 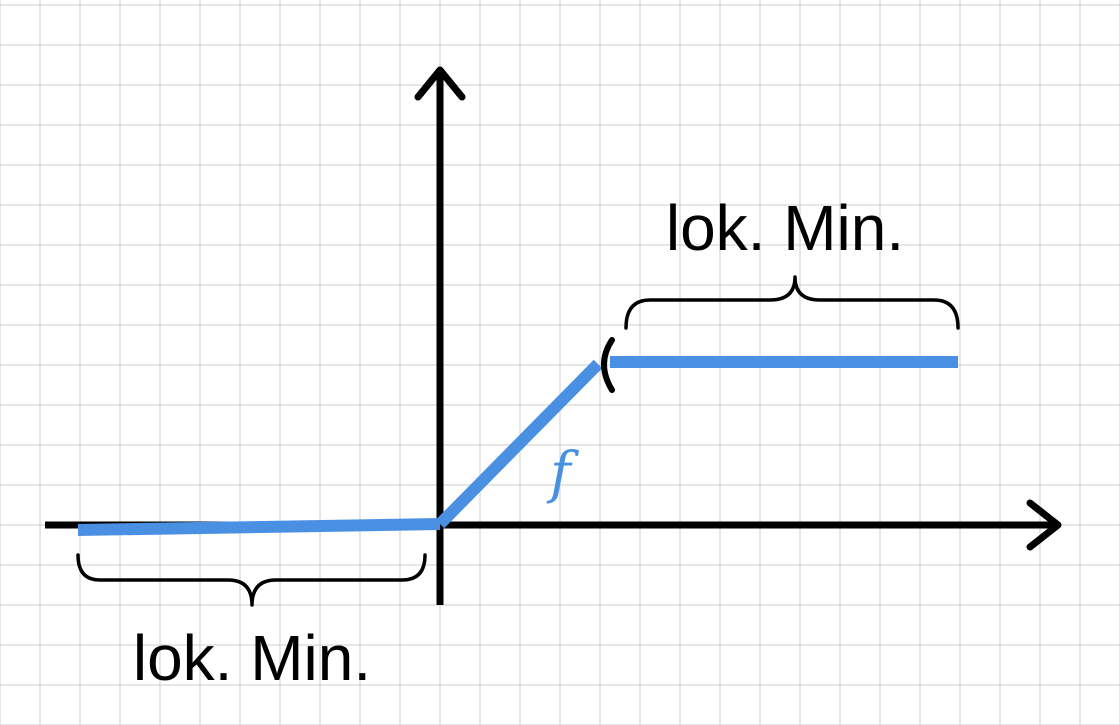 I want to click on function-left-segment, so click(x=259, y=527).